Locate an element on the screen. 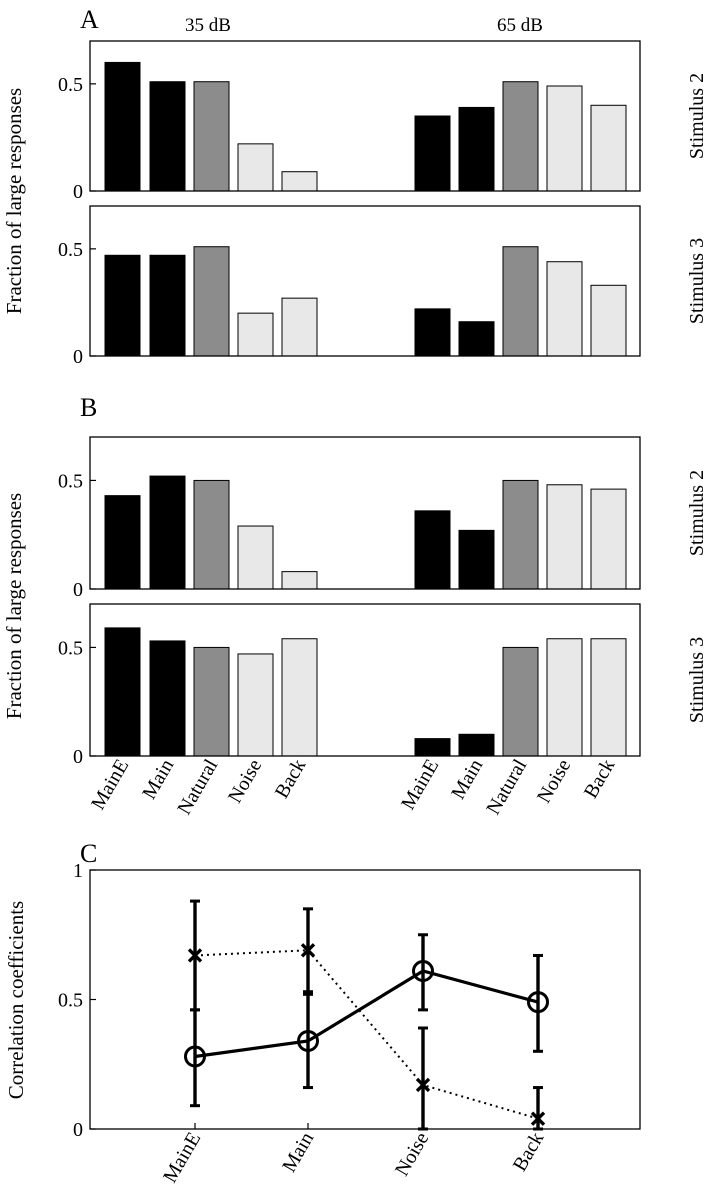 This screenshot has height=1204, width=709. x-category-label-noise-group2: Noise is located at coordinates (554, 781).